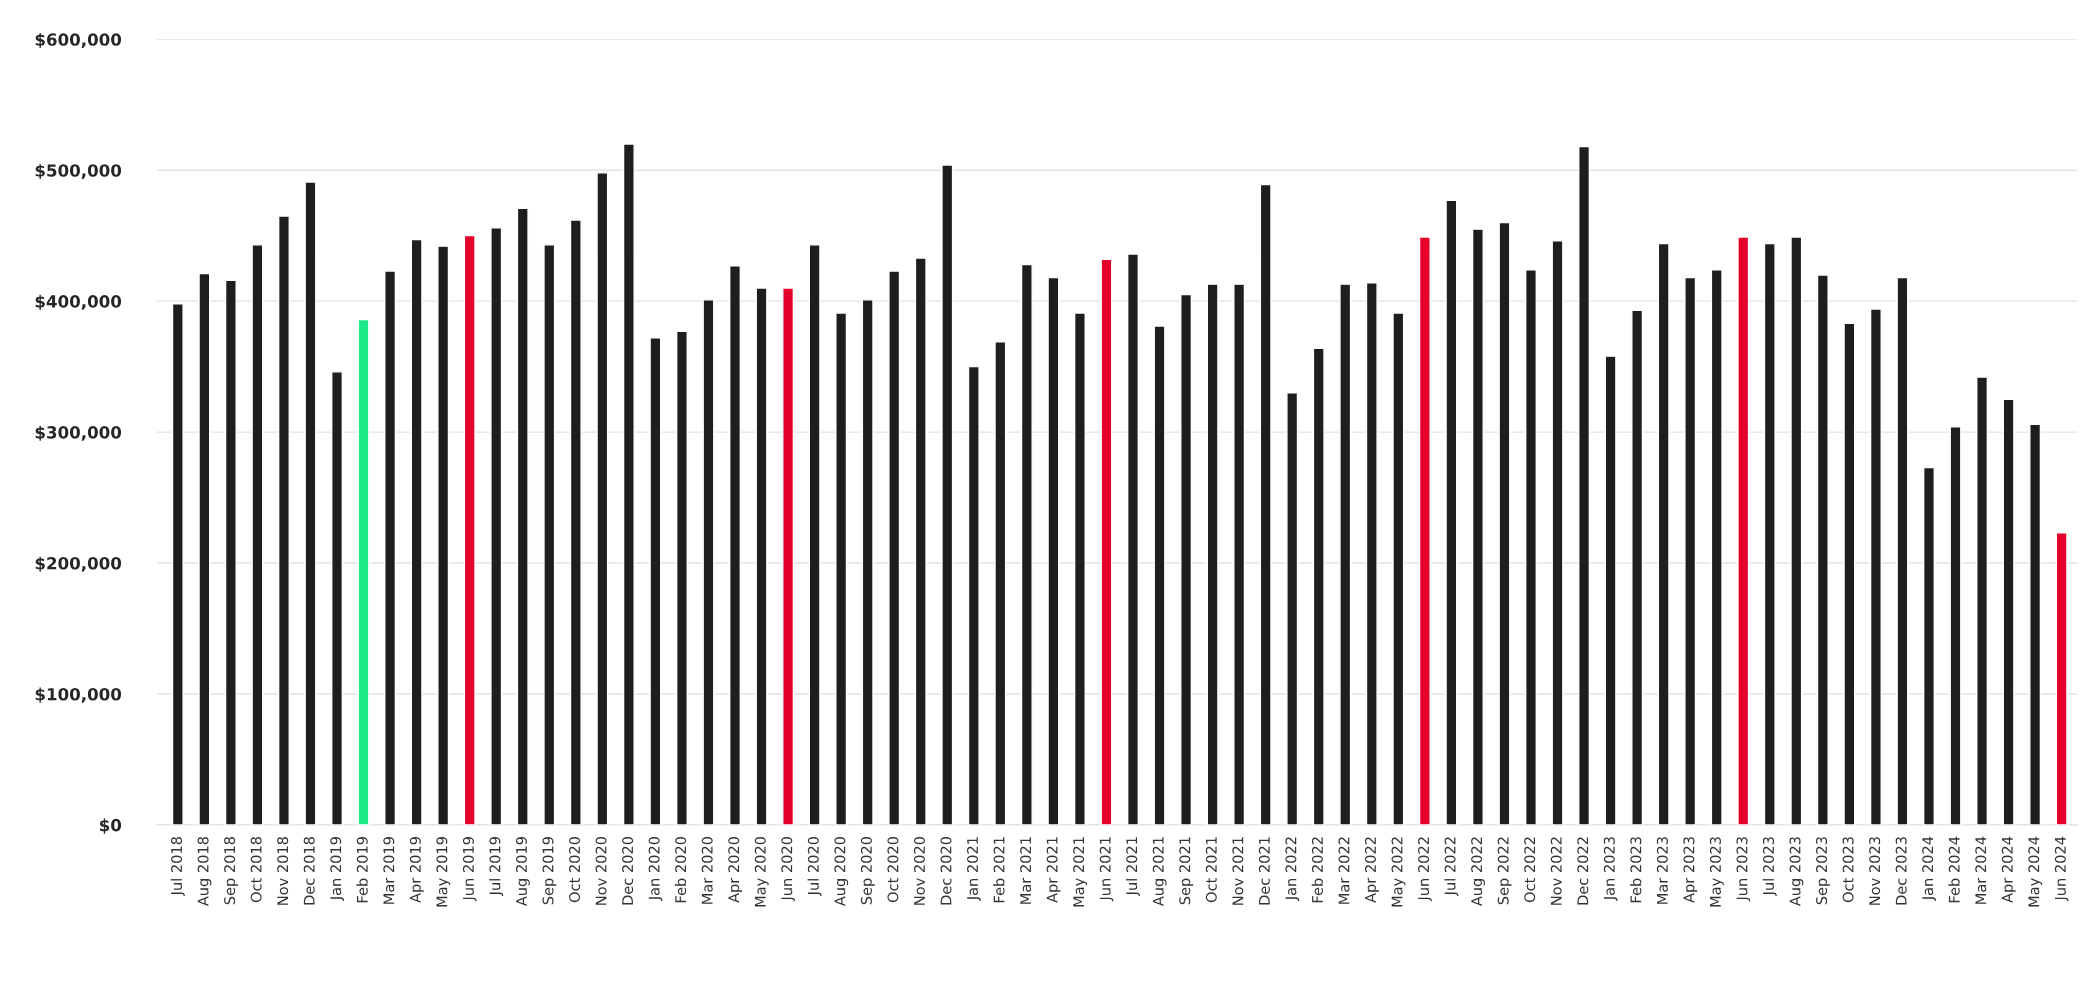  Describe the element at coordinates (1796, 872) in the screenshot. I see `x-tick-label: Aug 2023` at that location.